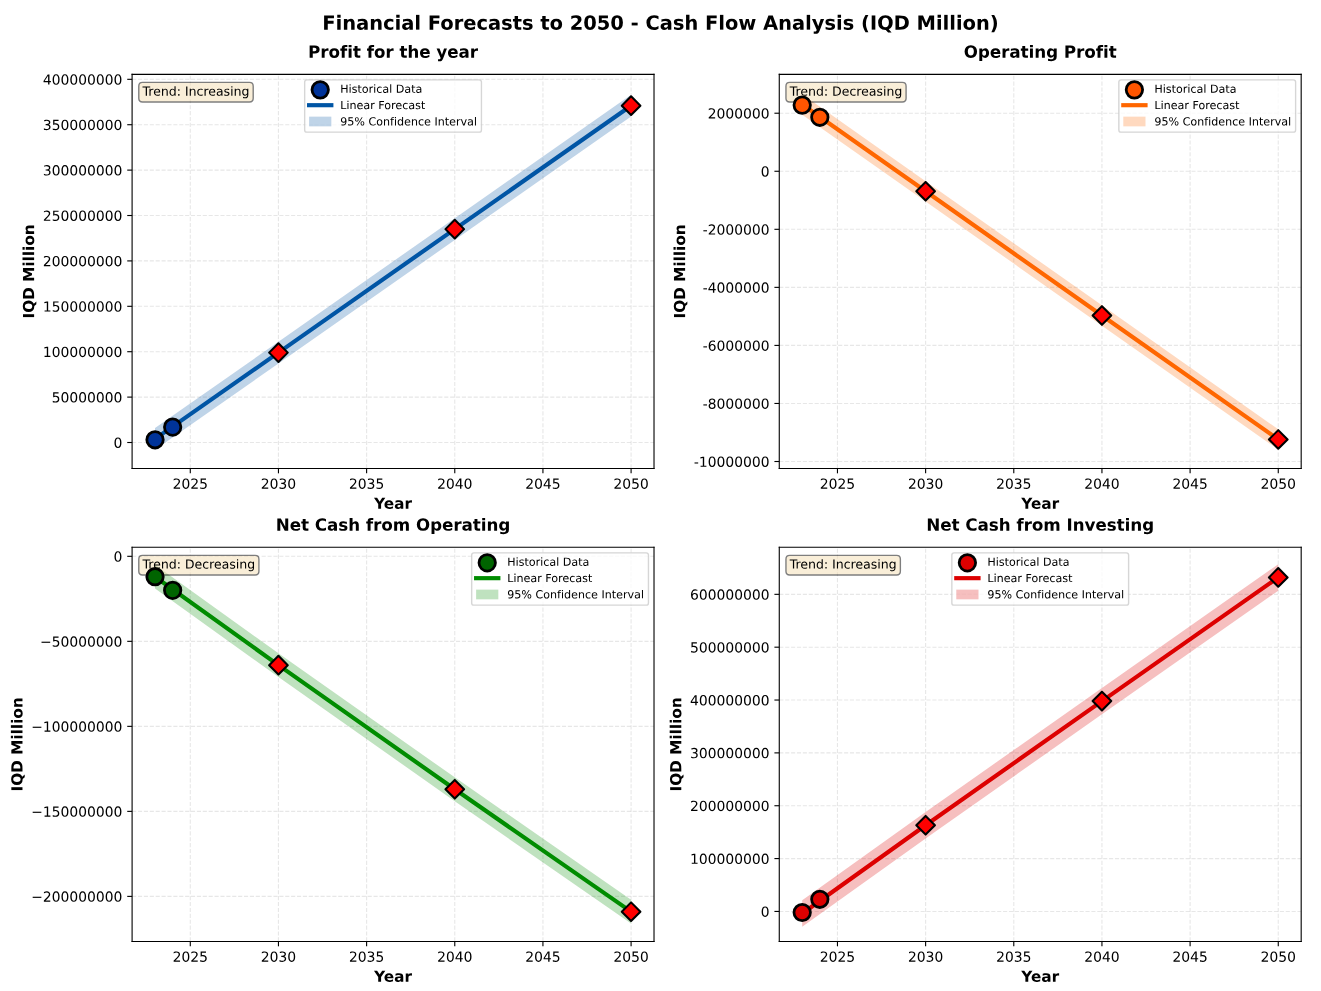  I want to click on y-tick-label: −100000000, so click(77, 726).